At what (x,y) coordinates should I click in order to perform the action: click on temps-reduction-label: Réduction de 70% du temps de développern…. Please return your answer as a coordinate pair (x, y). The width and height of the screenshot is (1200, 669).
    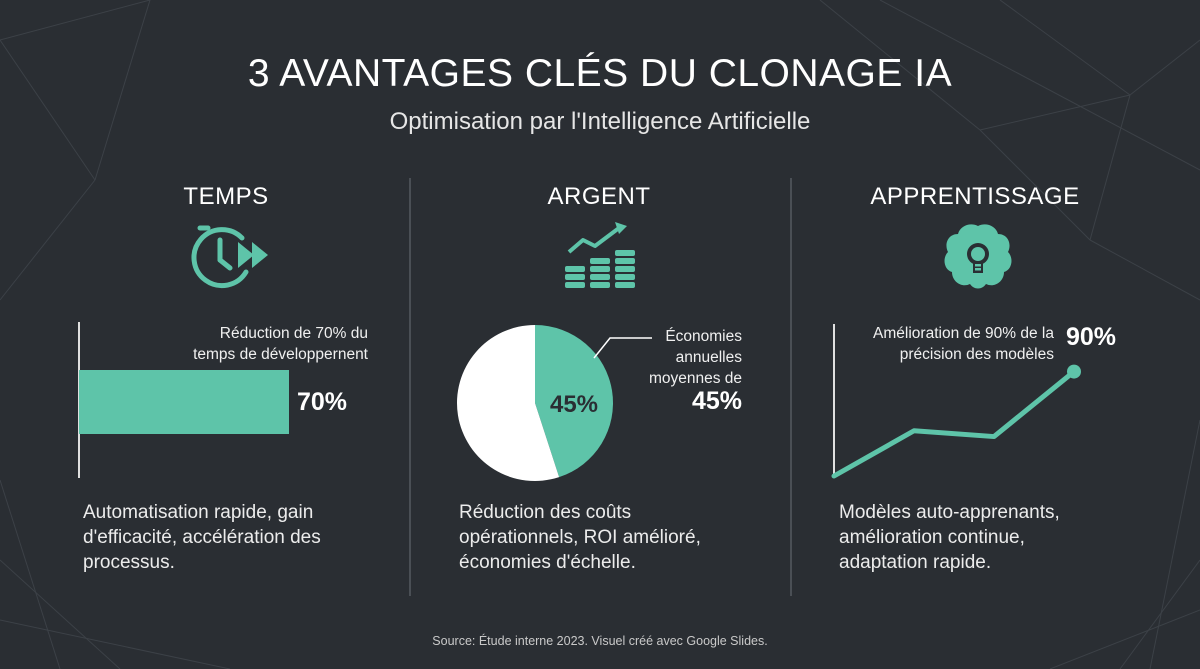
    Looking at the image, I should click on (280, 344).